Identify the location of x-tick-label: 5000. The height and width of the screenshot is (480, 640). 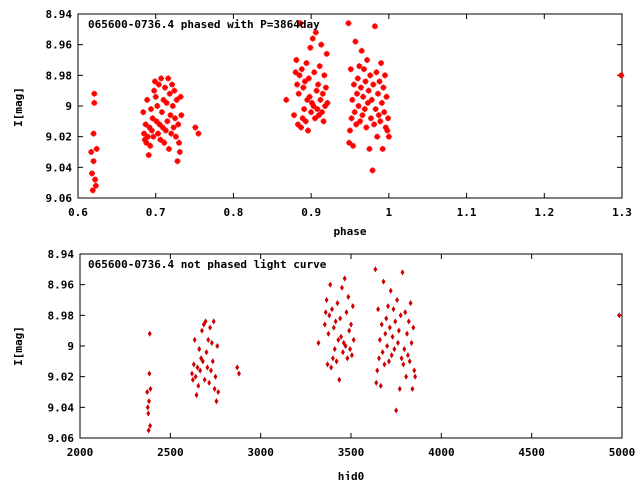
(622, 452).